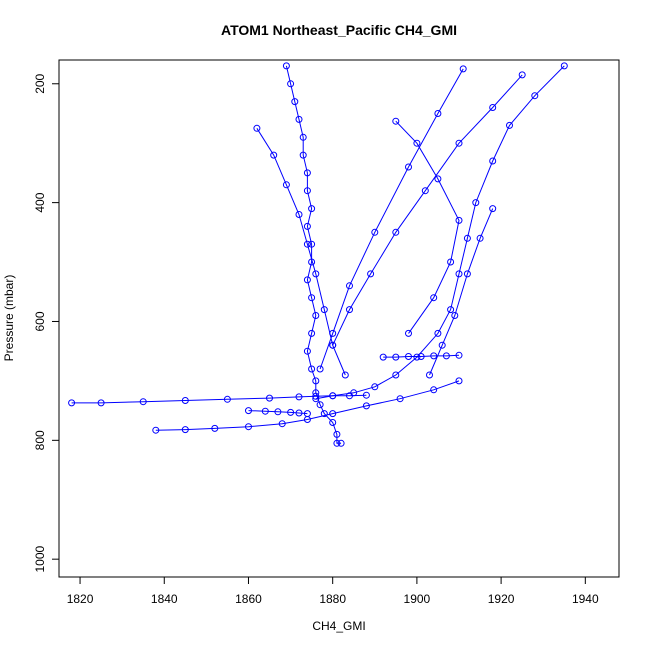 This screenshot has width=650, height=650. Describe the element at coordinates (40, 202) in the screenshot. I see `y-tick-label: 400` at that location.